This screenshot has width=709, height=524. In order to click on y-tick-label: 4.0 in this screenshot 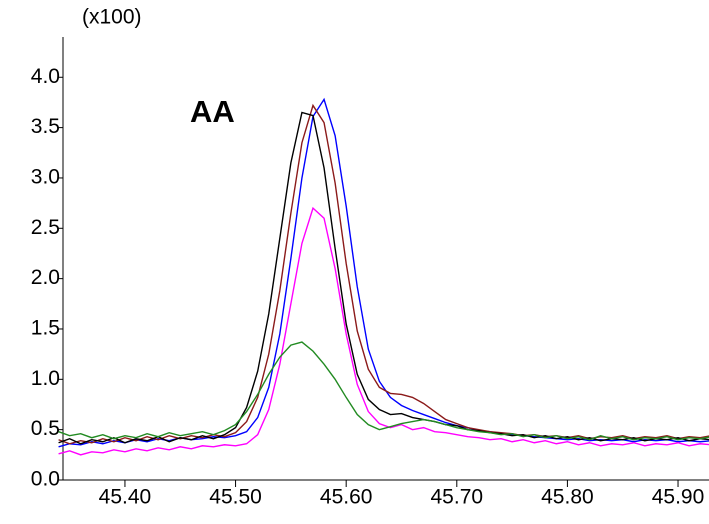, I will do `click(45, 76)`.